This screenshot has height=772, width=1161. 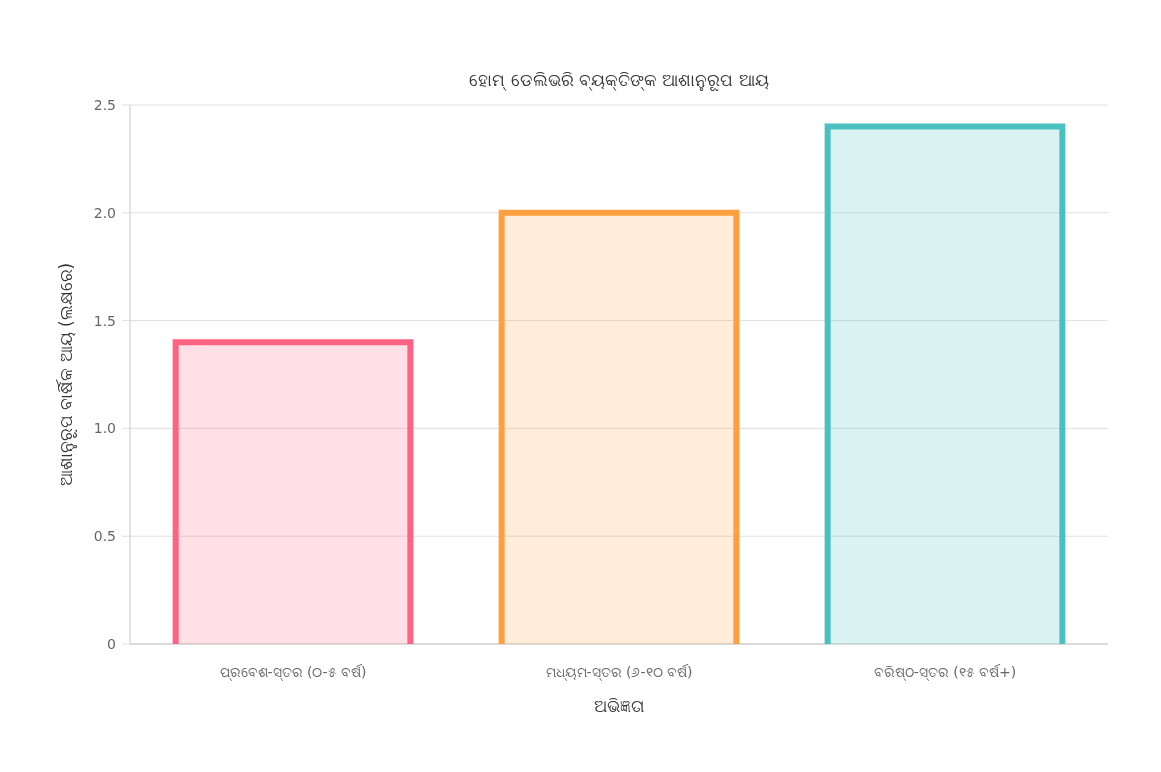 What do you see at coordinates (619, 672) in the screenshot?
I see `xtick: ମଧ୍ୟମ-ସ୍ତର (୬-୧୦ ବର୍ଷ)` at bounding box center [619, 672].